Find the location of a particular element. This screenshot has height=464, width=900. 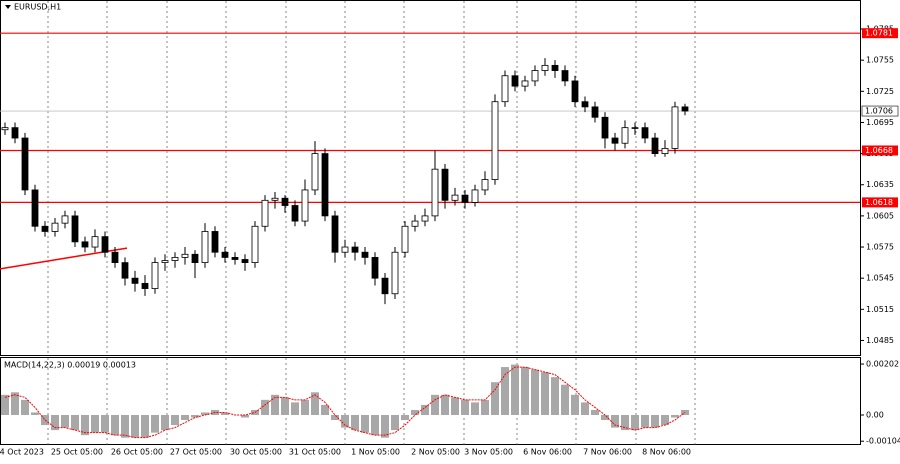

last-price-box is located at coordinates (880, 111).